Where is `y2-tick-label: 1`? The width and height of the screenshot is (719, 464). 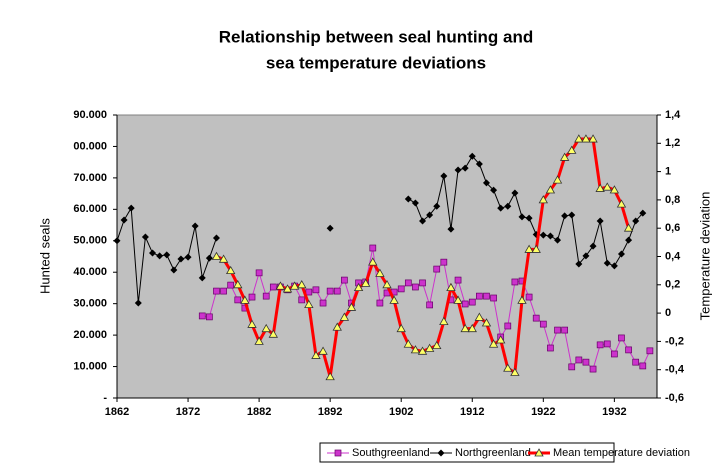 y2-tick-label: 1 is located at coordinates (668, 172).